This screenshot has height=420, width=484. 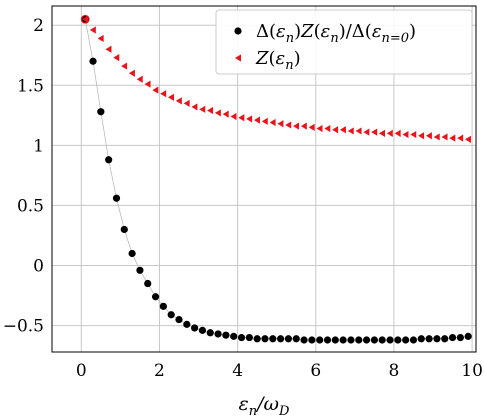 What do you see at coordinates (30, 206) in the screenshot?
I see `y-tick-label: 0.5` at bounding box center [30, 206].